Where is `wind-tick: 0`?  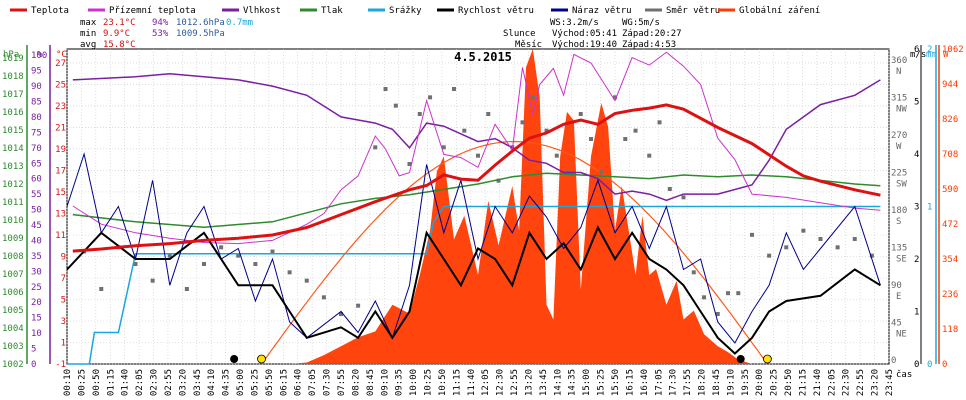 wind-tick: 0 is located at coordinates (916, 365).